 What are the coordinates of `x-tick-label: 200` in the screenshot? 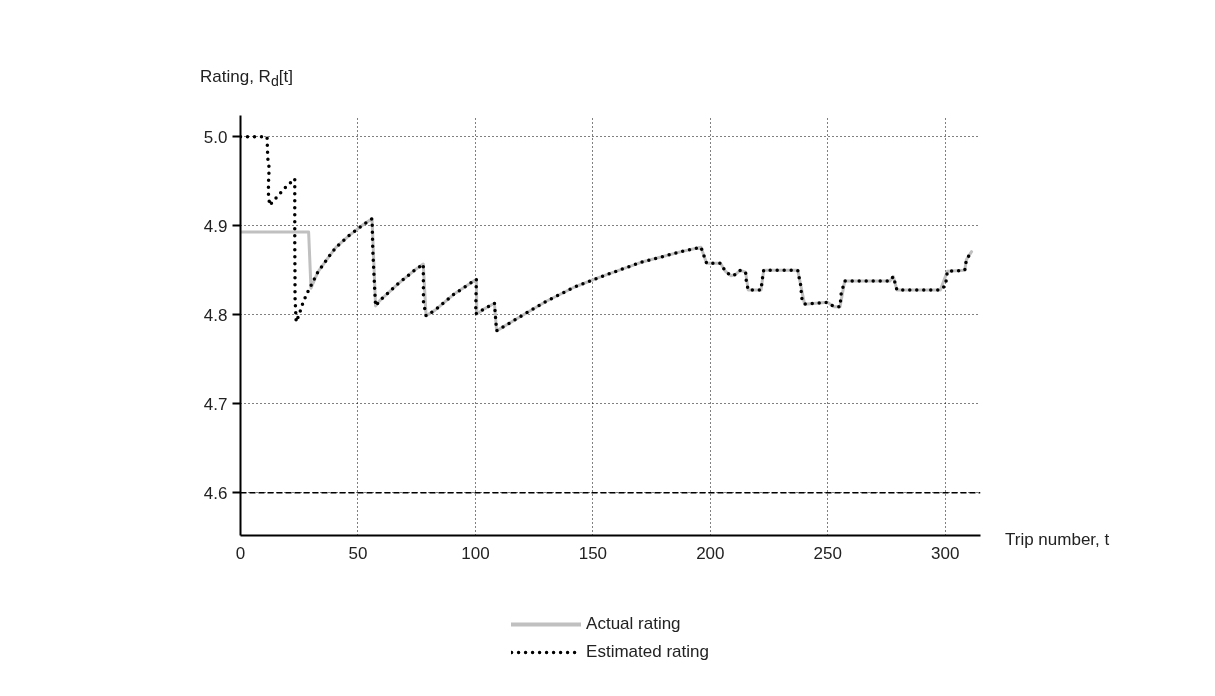 It's located at (710, 553).